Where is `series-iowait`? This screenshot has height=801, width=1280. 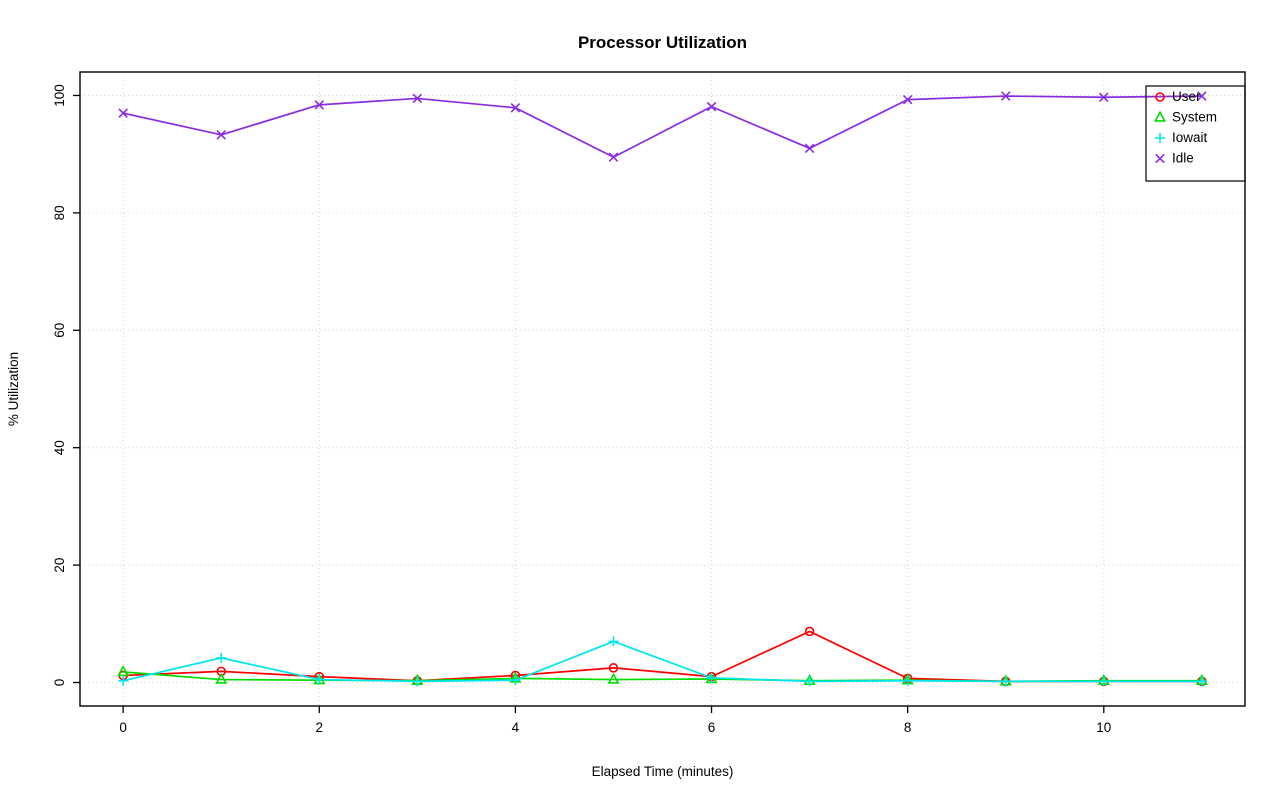
series-iowait is located at coordinates (662, 661).